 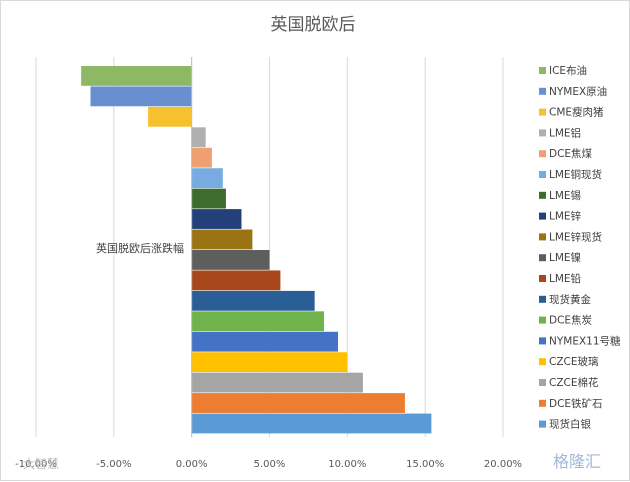 I want to click on legend-label: 现货白银, so click(x=570, y=424).